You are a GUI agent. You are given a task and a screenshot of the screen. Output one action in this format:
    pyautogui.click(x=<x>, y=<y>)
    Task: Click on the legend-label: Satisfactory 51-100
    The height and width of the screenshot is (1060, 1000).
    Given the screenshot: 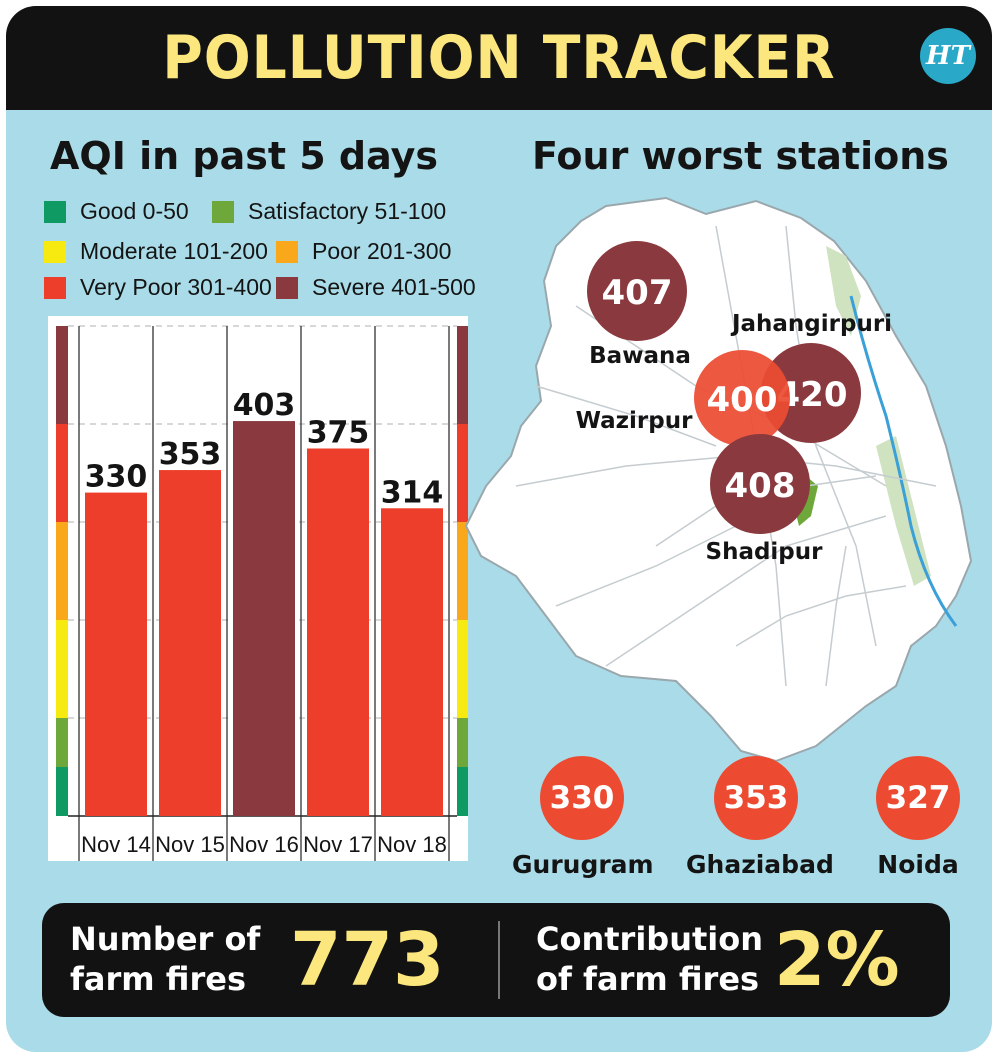 What is the action you would take?
    pyautogui.click(x=347, y=211)
    